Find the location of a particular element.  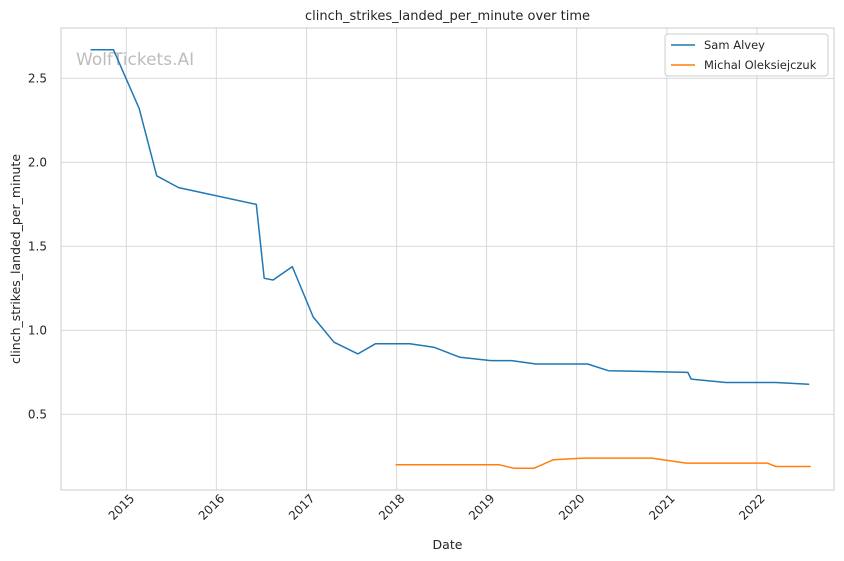

y-tick-label: 1.0 is located at coordinates (37, 330).